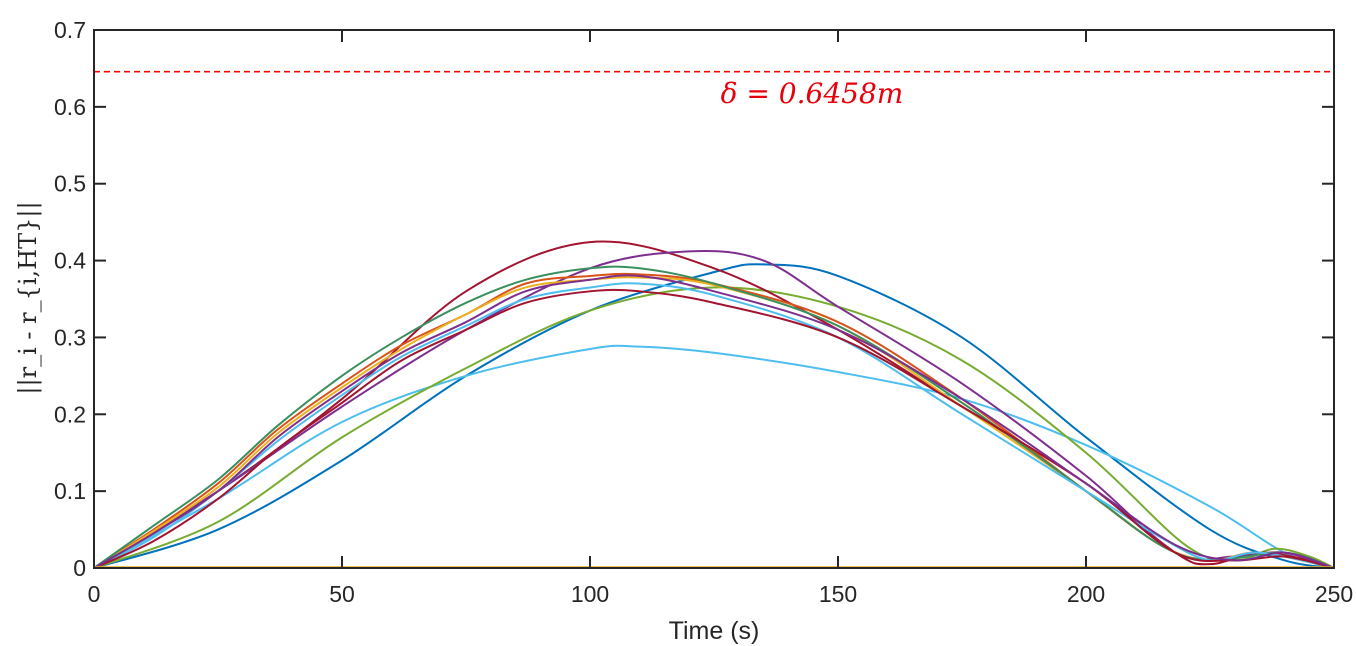  I want to click on x-tick-label: 100, so click(590, 594).